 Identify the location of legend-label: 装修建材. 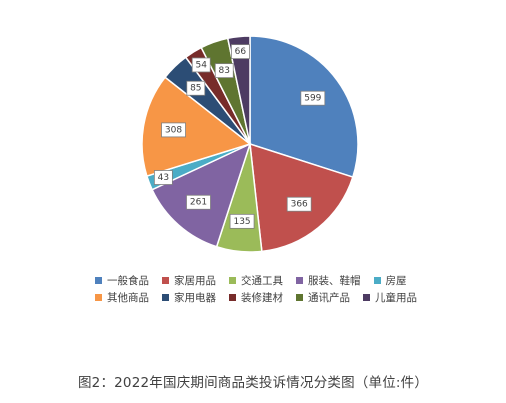
(262, 298).